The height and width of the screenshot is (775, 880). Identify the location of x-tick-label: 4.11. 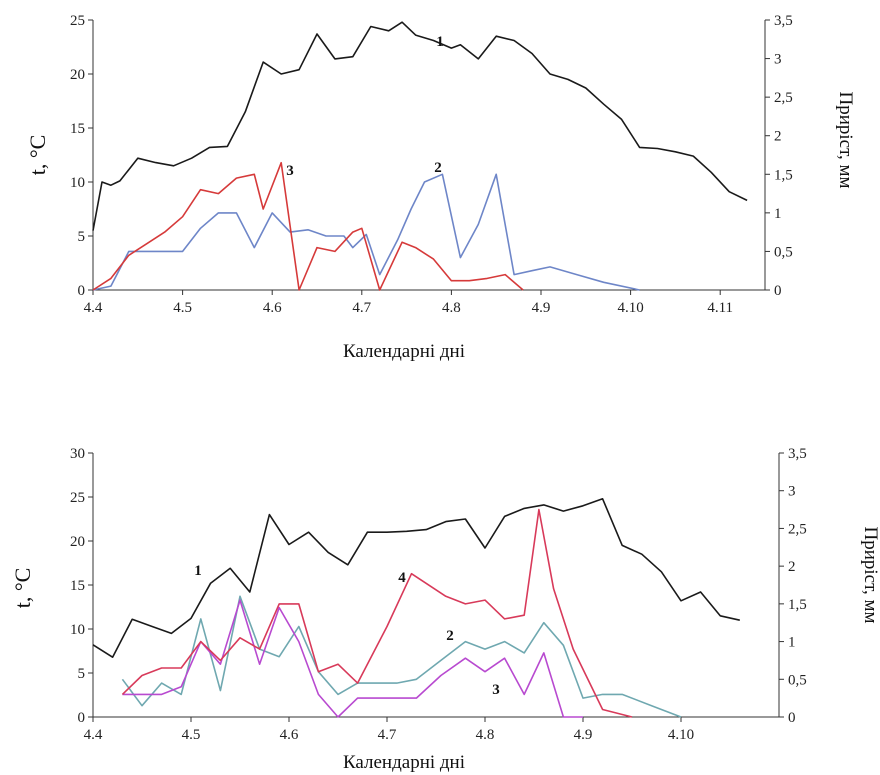
(720, 308).